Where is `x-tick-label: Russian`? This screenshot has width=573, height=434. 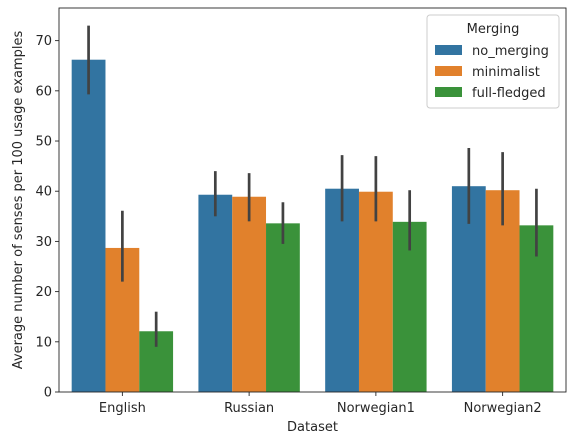
x-tick-label: Russian is located at coordinates (249, 408).